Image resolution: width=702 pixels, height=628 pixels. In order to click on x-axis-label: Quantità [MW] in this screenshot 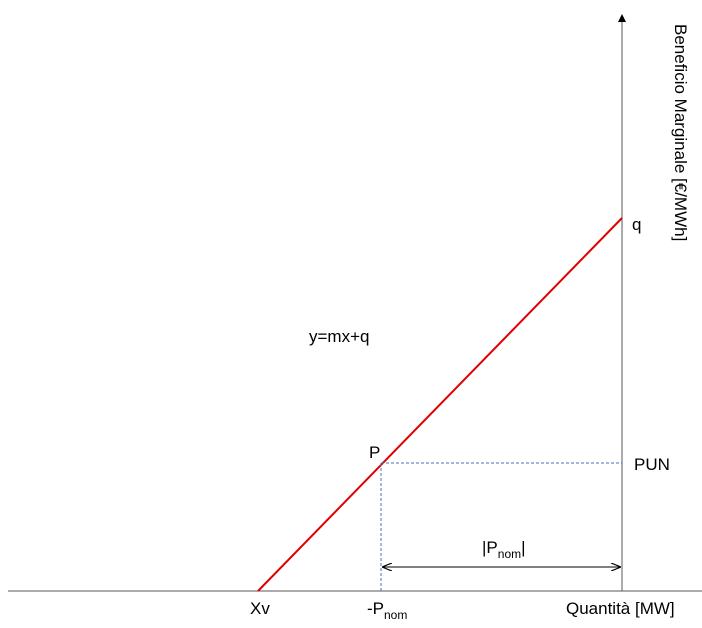, I will do `click(620, 608)`.